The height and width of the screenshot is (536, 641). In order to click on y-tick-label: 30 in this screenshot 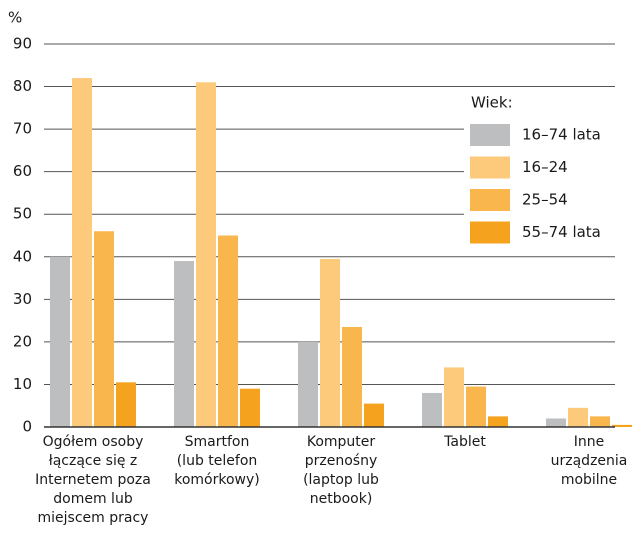, I will do `click(22, 299)`.